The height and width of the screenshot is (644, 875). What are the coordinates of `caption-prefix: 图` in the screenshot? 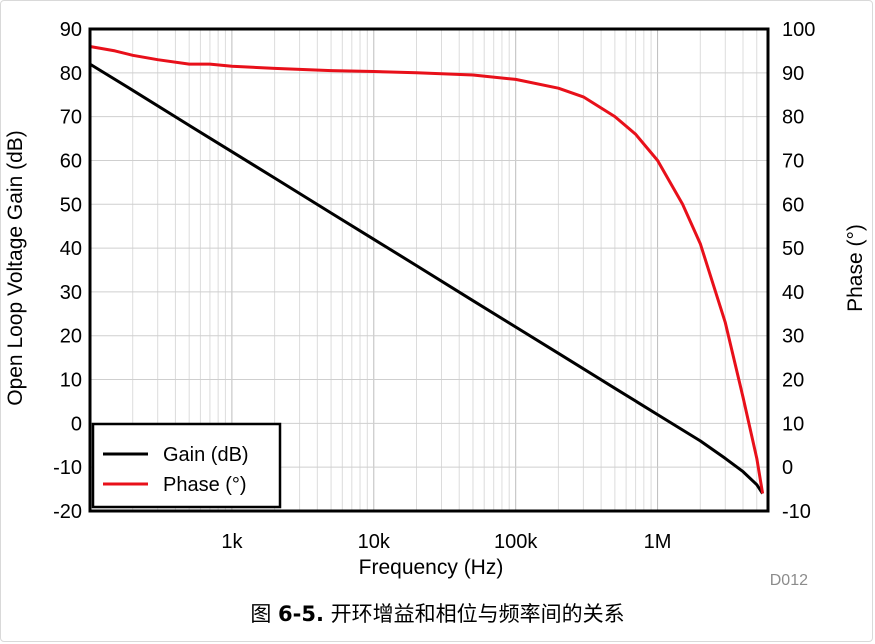 It's located at (264, 614).